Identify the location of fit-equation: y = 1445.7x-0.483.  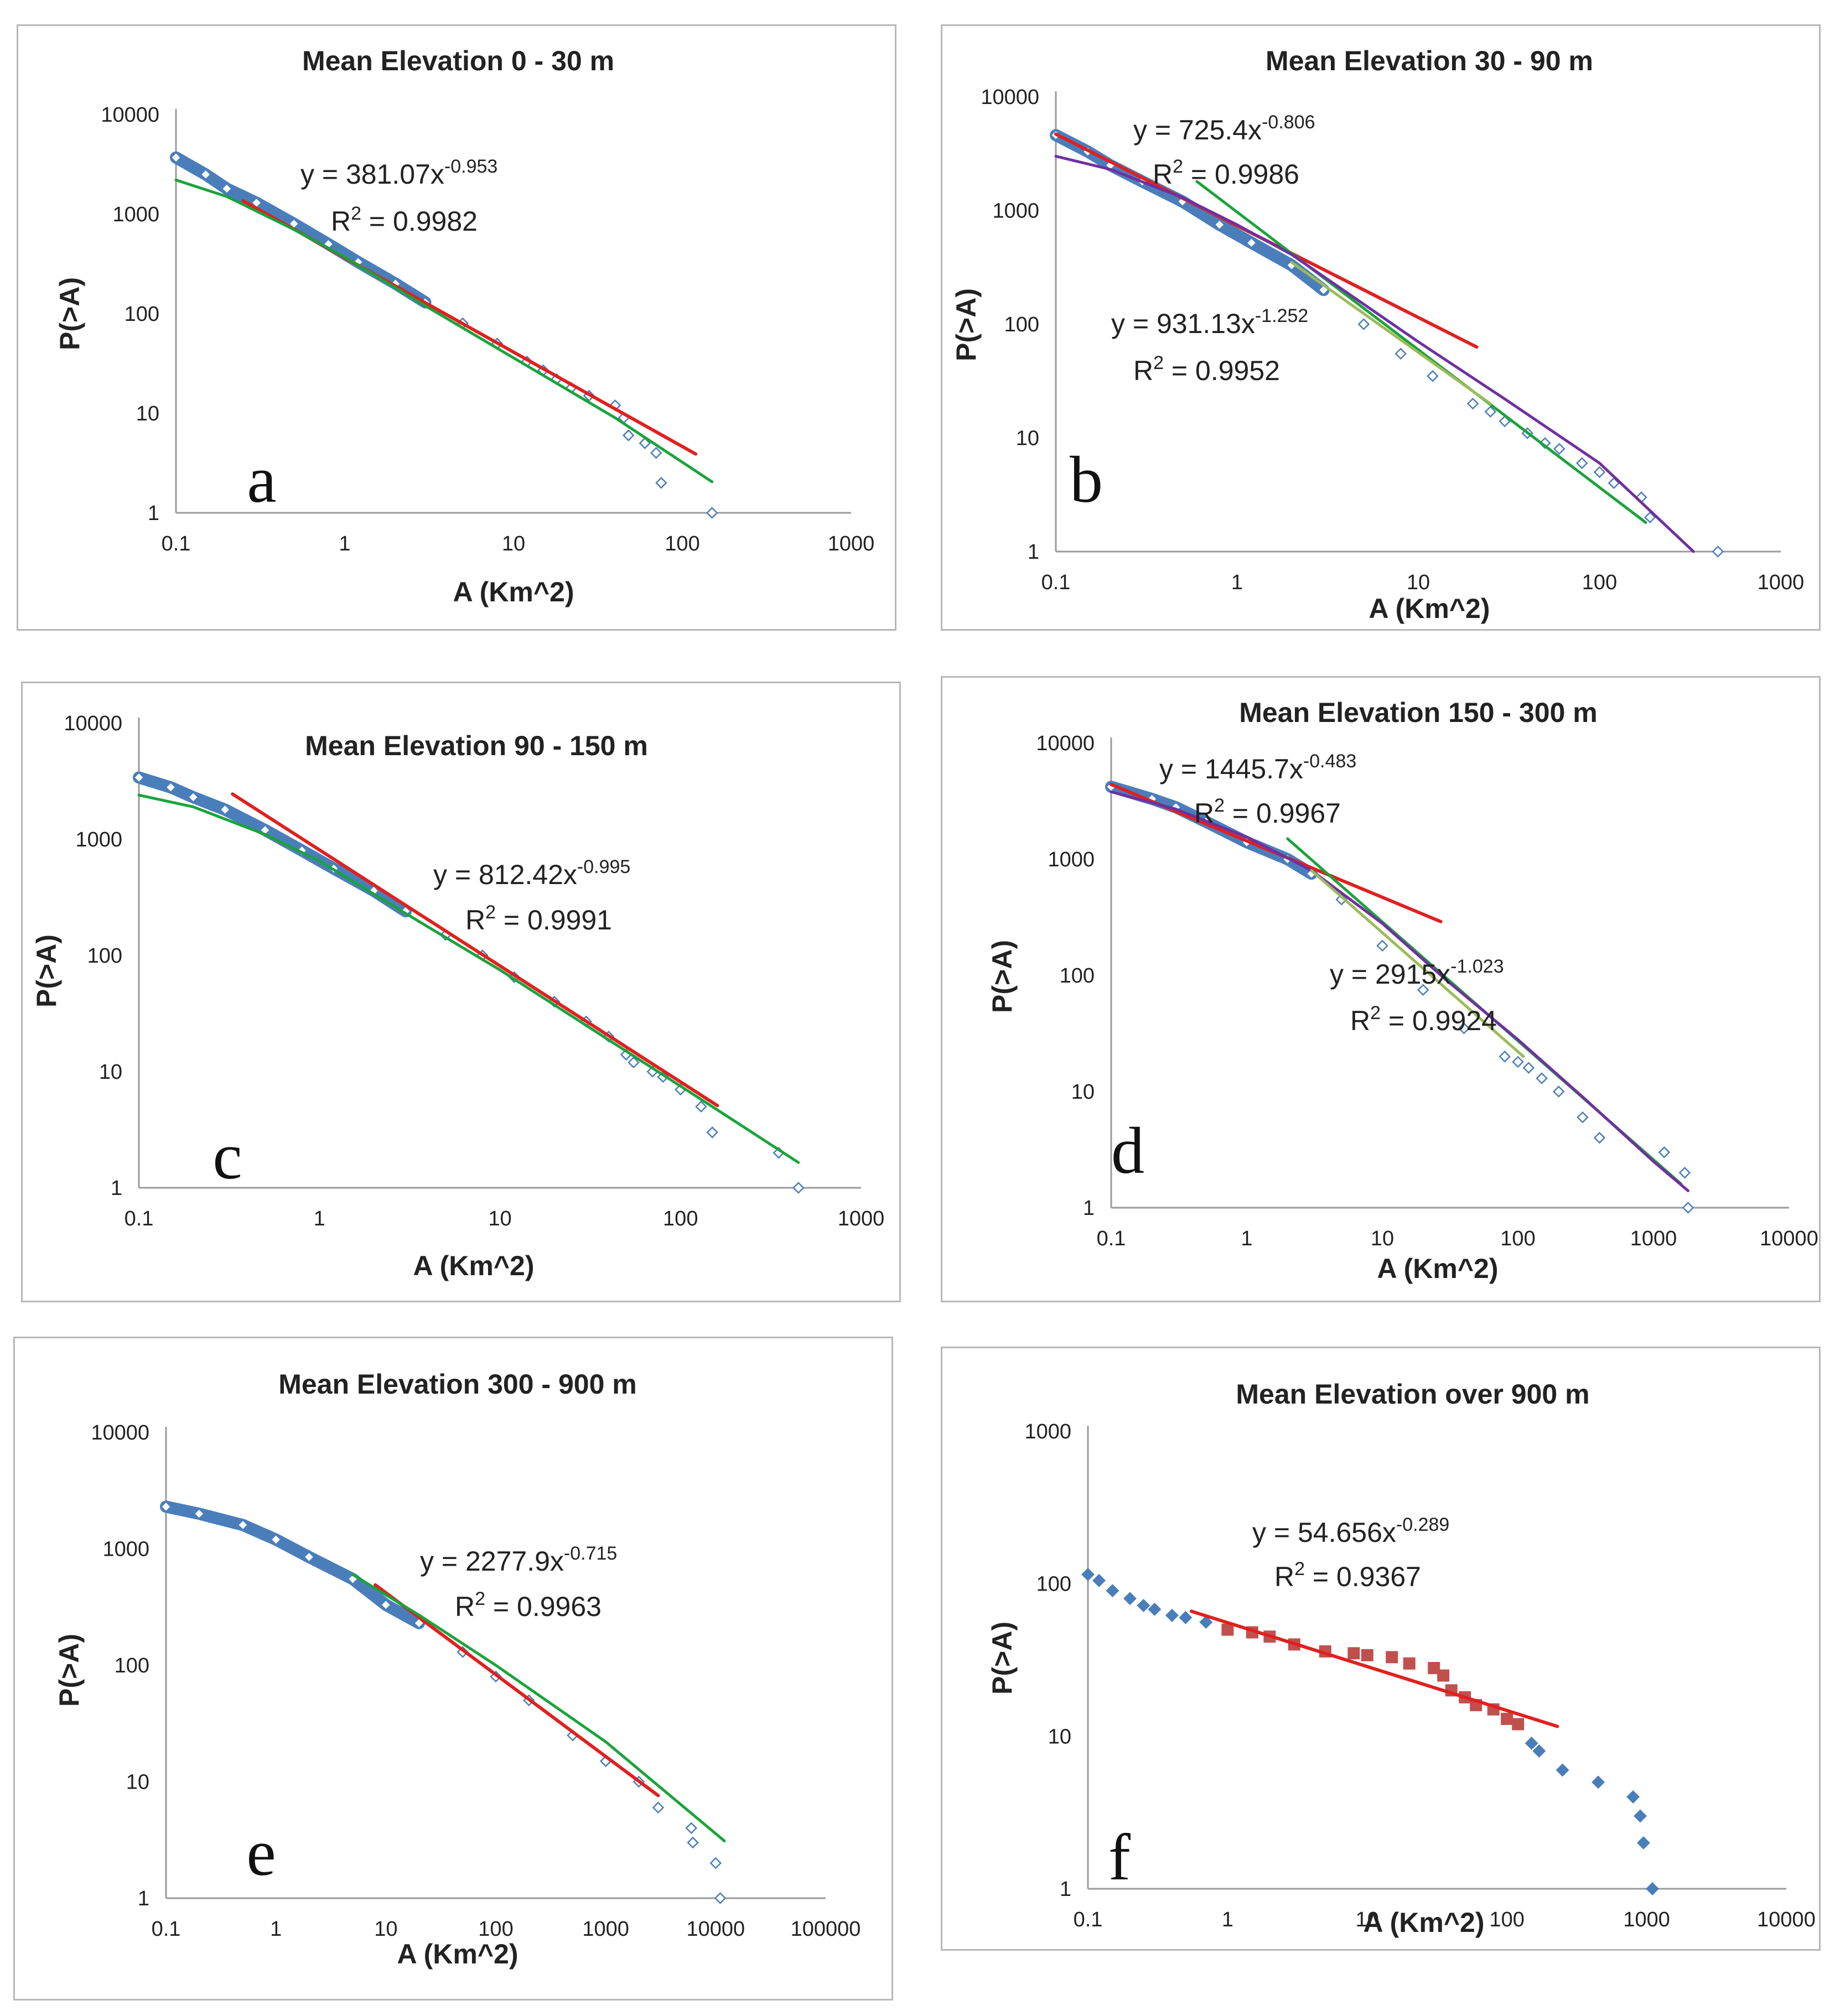
(1257, 767).